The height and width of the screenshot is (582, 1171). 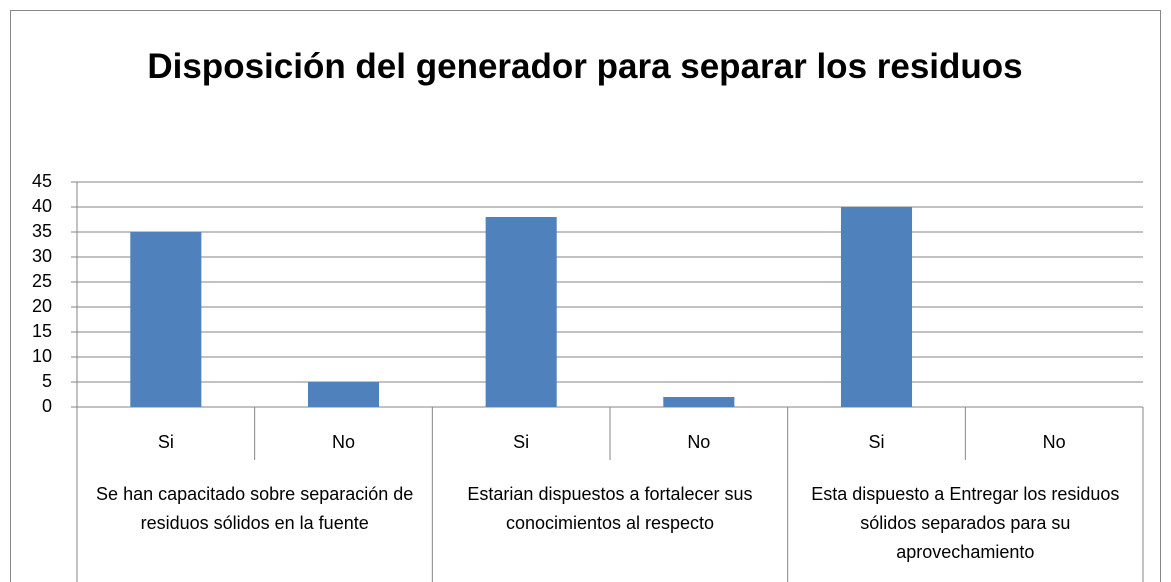 I want to click on y-tick-label: 40, so click(x=42, y=206).